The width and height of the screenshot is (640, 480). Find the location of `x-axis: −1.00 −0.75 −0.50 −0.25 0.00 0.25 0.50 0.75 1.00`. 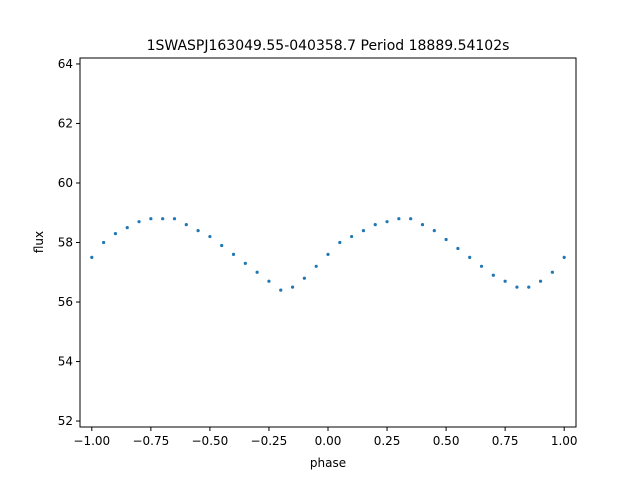

x-axis: −1.00 −0.75 −0.50 −0.25 0.00 0.25 0.50 0.75 1.00 is located at coordinates (325, 437).